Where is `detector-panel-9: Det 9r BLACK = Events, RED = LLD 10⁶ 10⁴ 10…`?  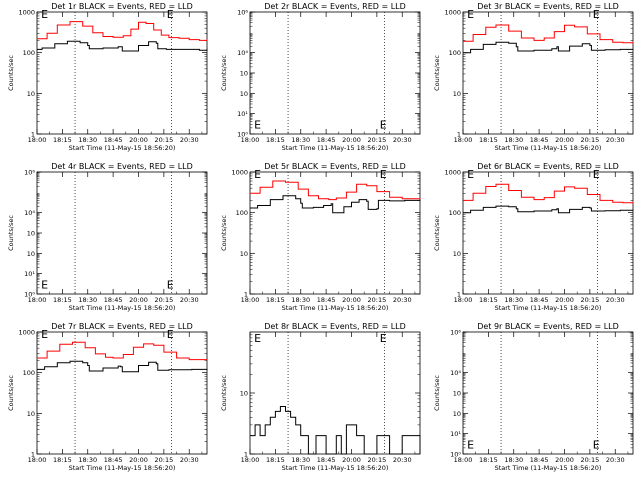
detector-panel-9: Det 9r BLACK = Events, RED = LLD 10⁶ 10⁴ 10… is located at coordinates (533, 397).